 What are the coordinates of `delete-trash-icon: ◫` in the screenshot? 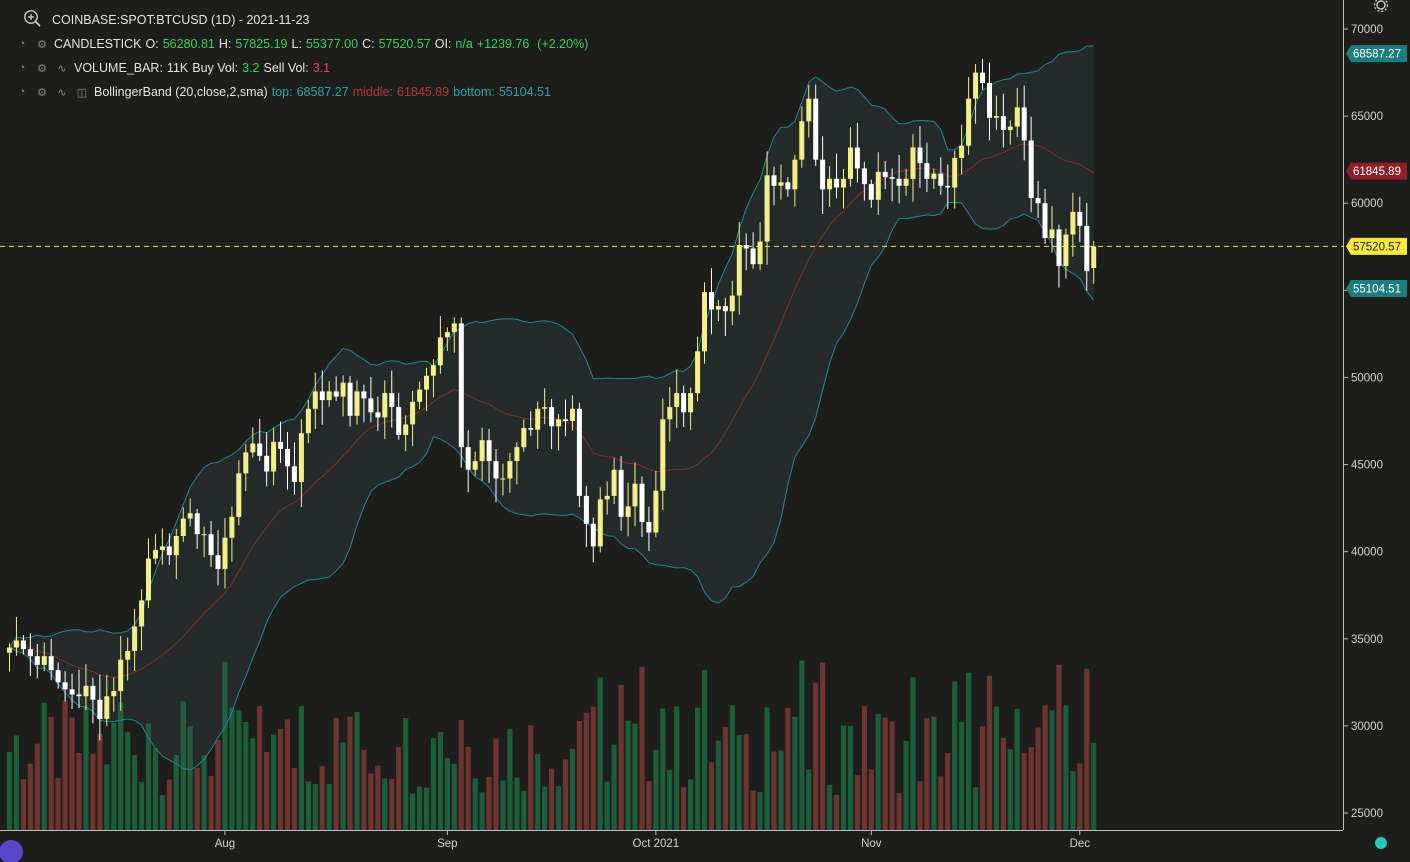 It's located at (82, 92).